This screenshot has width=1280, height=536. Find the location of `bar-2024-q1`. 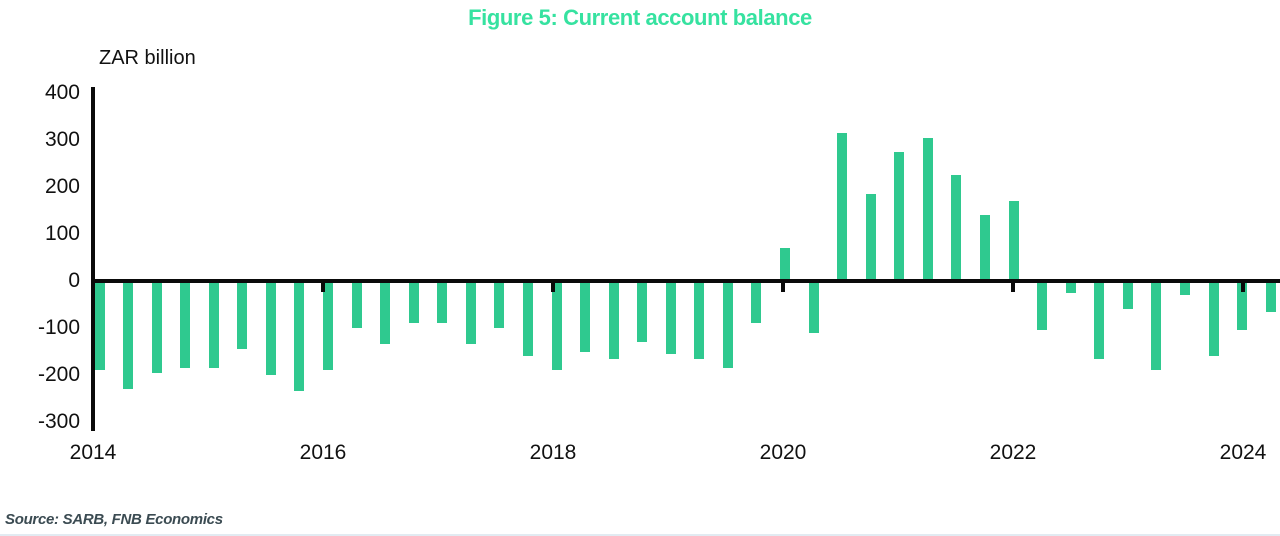

bar-2024-q1 is located at coordinates (1242, 306).